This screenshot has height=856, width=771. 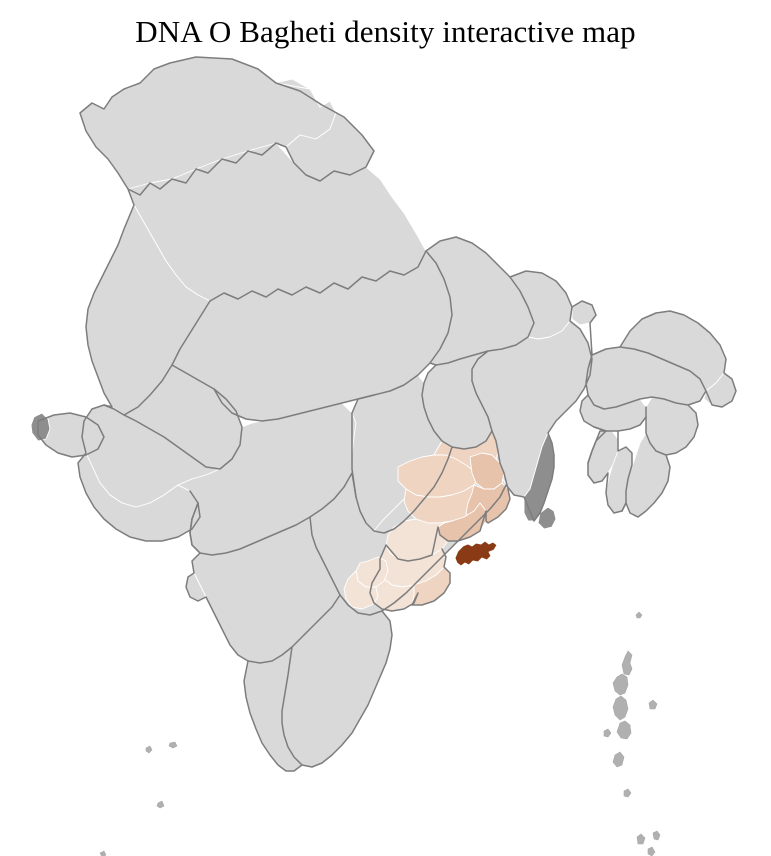 I want to click on page-title: DNA O Bagheti density interactive map, so click(x=385, y=31).